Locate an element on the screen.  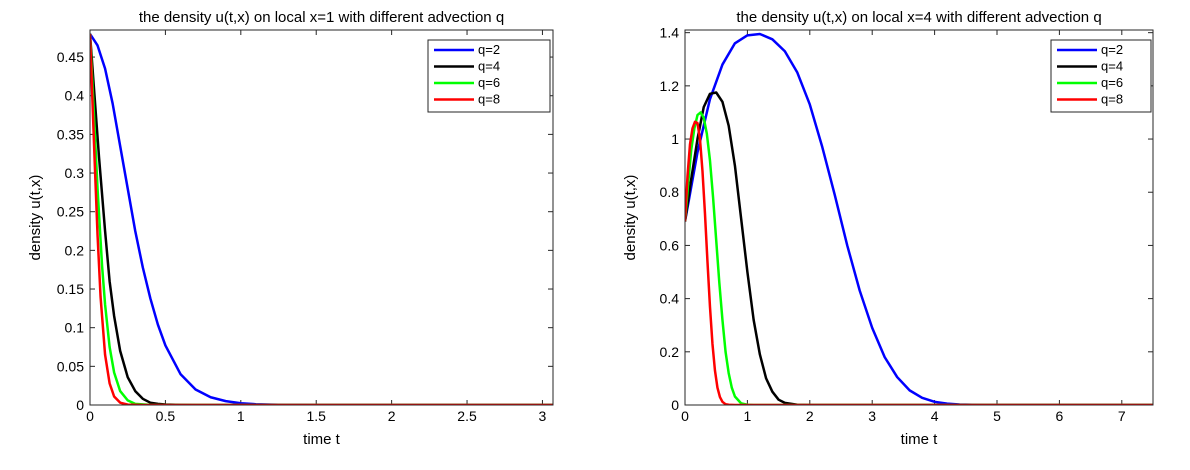
chart-1-xtick-label: 0.5 is located at coordinates (166, 416).